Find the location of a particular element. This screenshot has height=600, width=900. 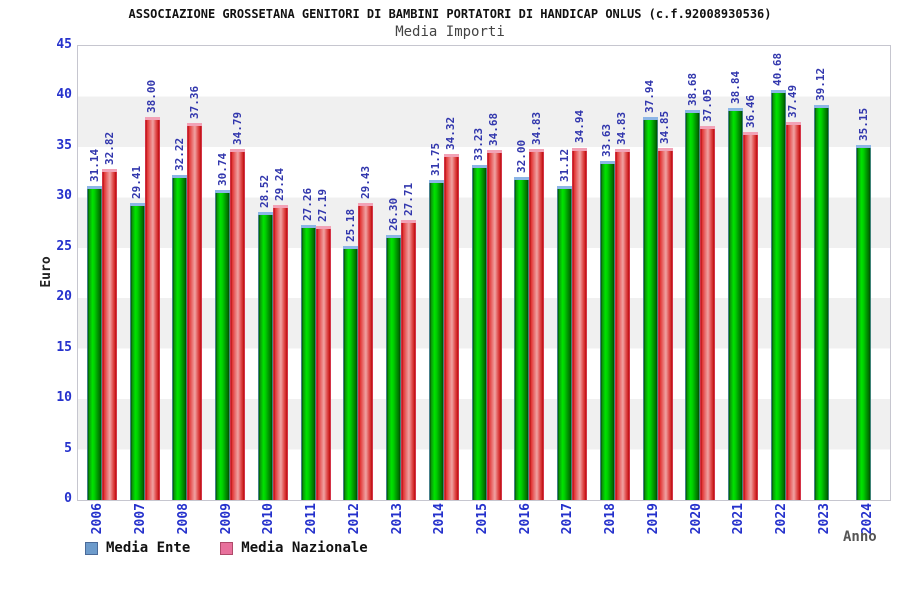

bar-value-label: 36.46 is located at coordinates (750, 112).